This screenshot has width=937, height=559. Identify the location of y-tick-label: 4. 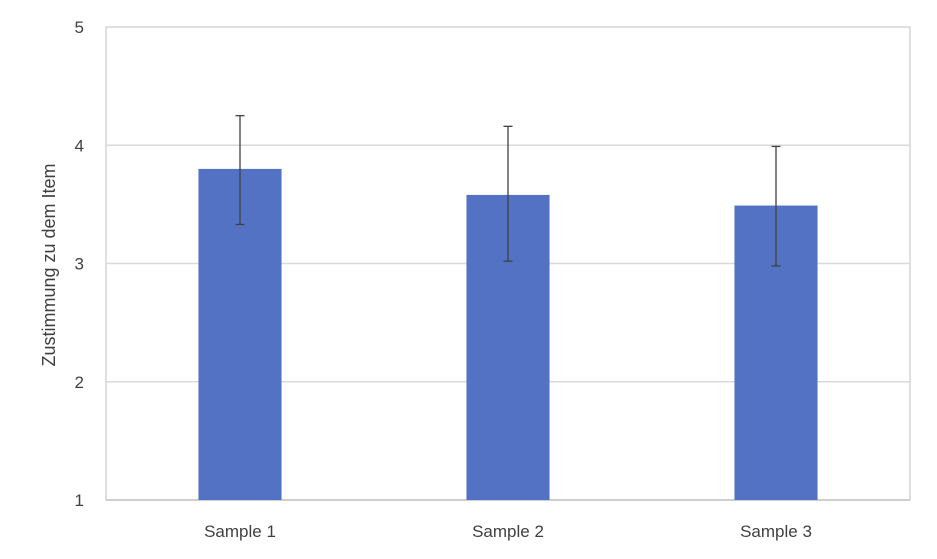
(79, 145).